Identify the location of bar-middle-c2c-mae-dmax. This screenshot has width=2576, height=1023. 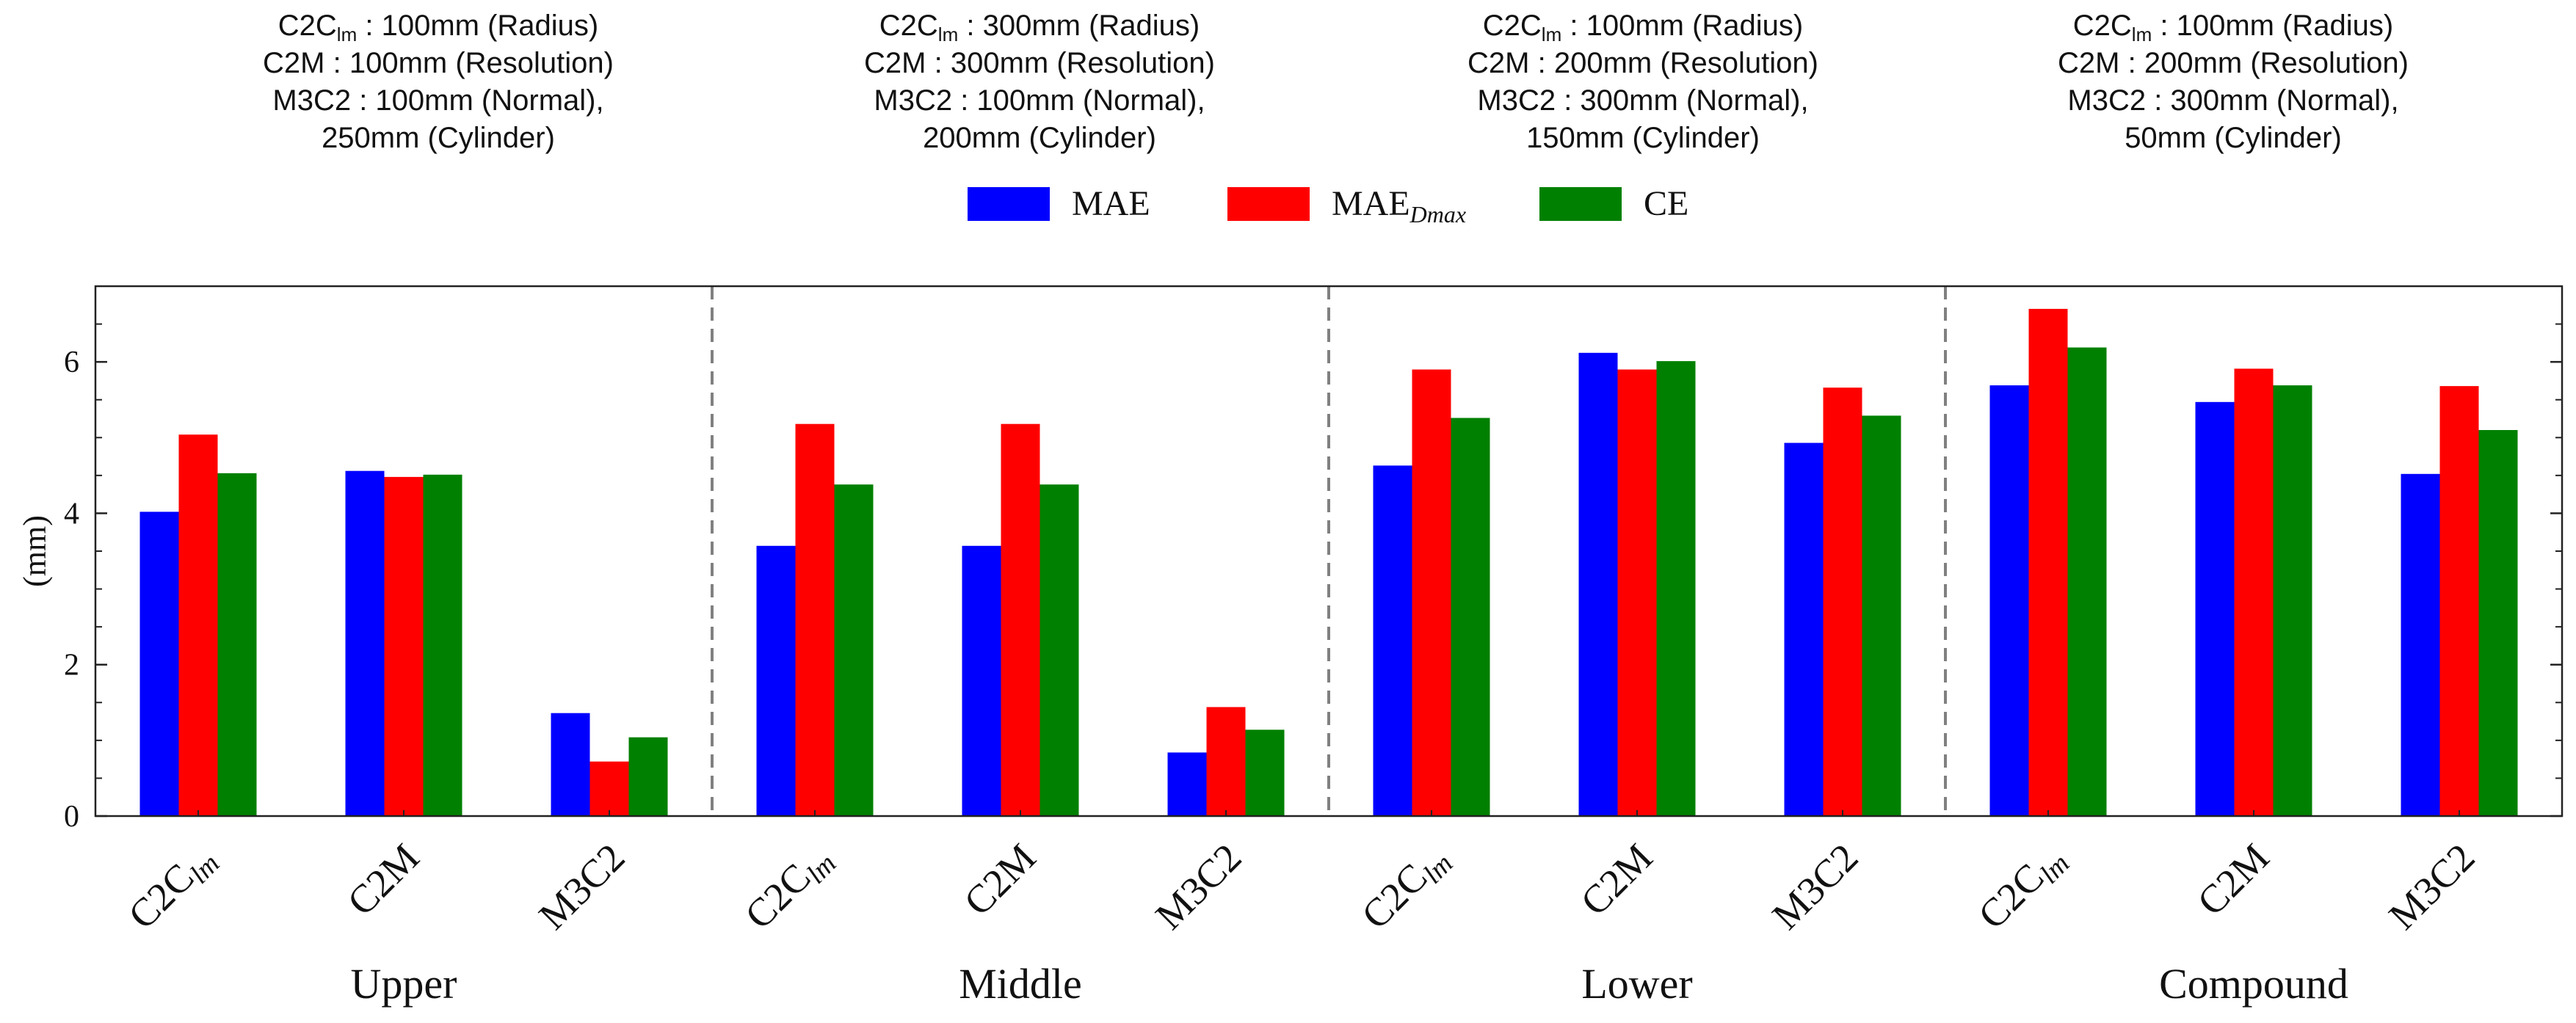
(815, 619).